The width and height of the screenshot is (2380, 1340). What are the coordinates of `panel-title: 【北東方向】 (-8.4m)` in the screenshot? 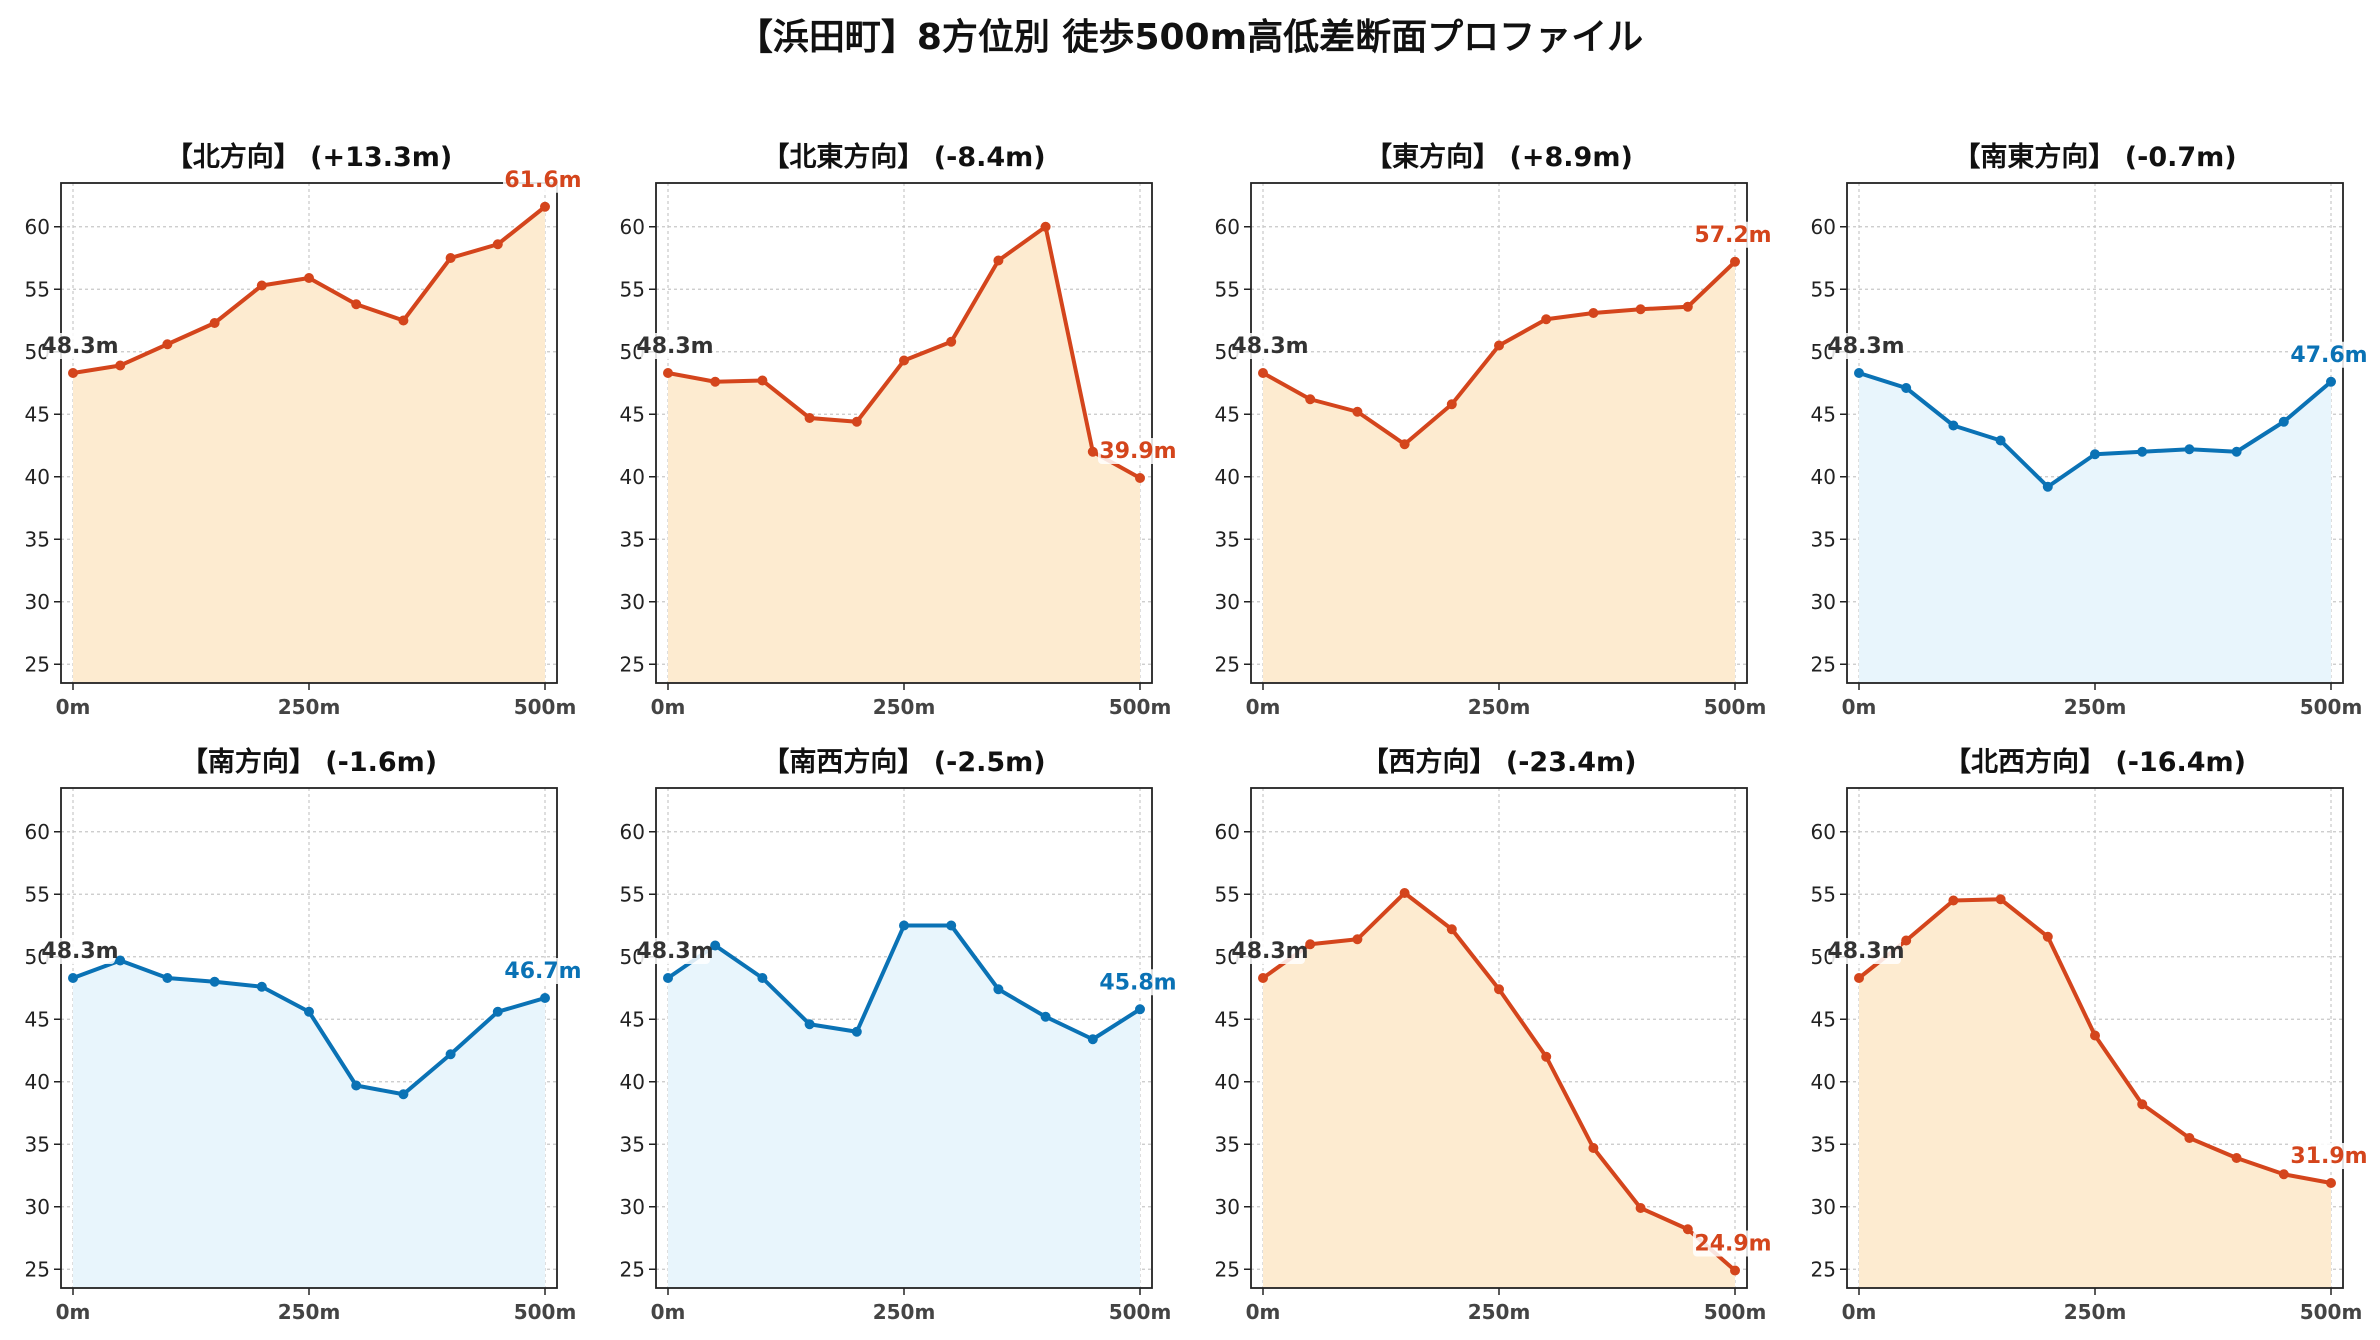 It's located at (903, 157).